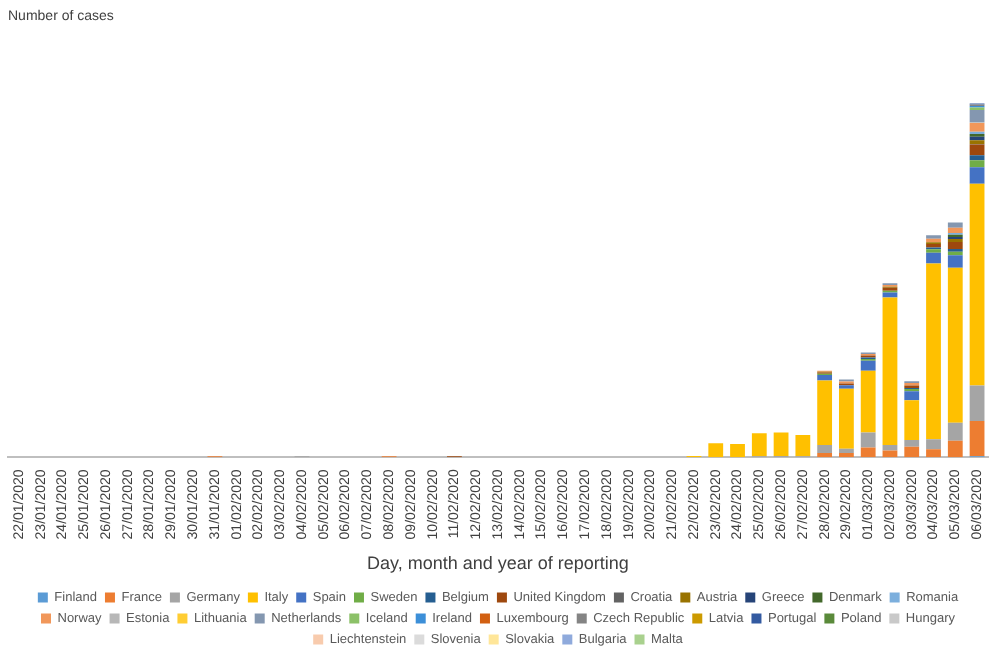 The height and width of the screenshot is (670, 1000). What do you see at coordinates (498, 563) in the screenshot?
I see `x-axis-title: Day, month and year of reporting` at bounding box center [498, 563].